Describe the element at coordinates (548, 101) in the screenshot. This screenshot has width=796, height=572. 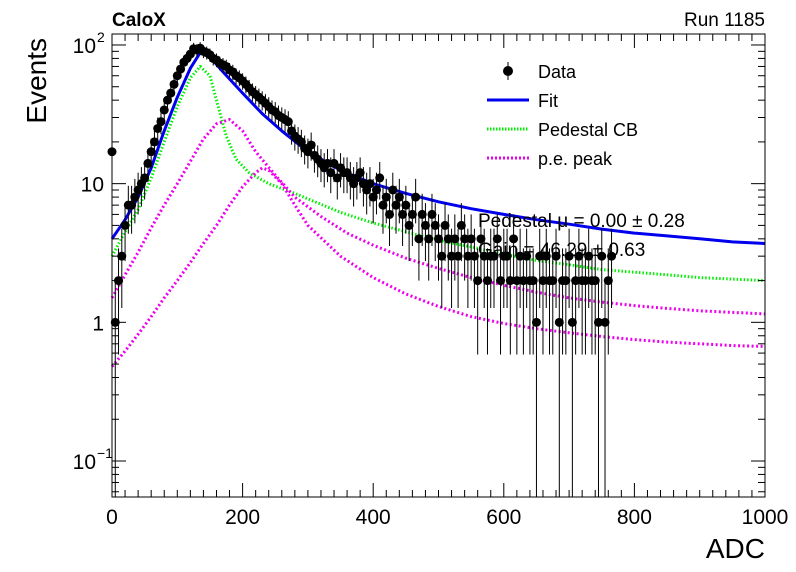
I see `legend-fit-label: Fit` at that location.